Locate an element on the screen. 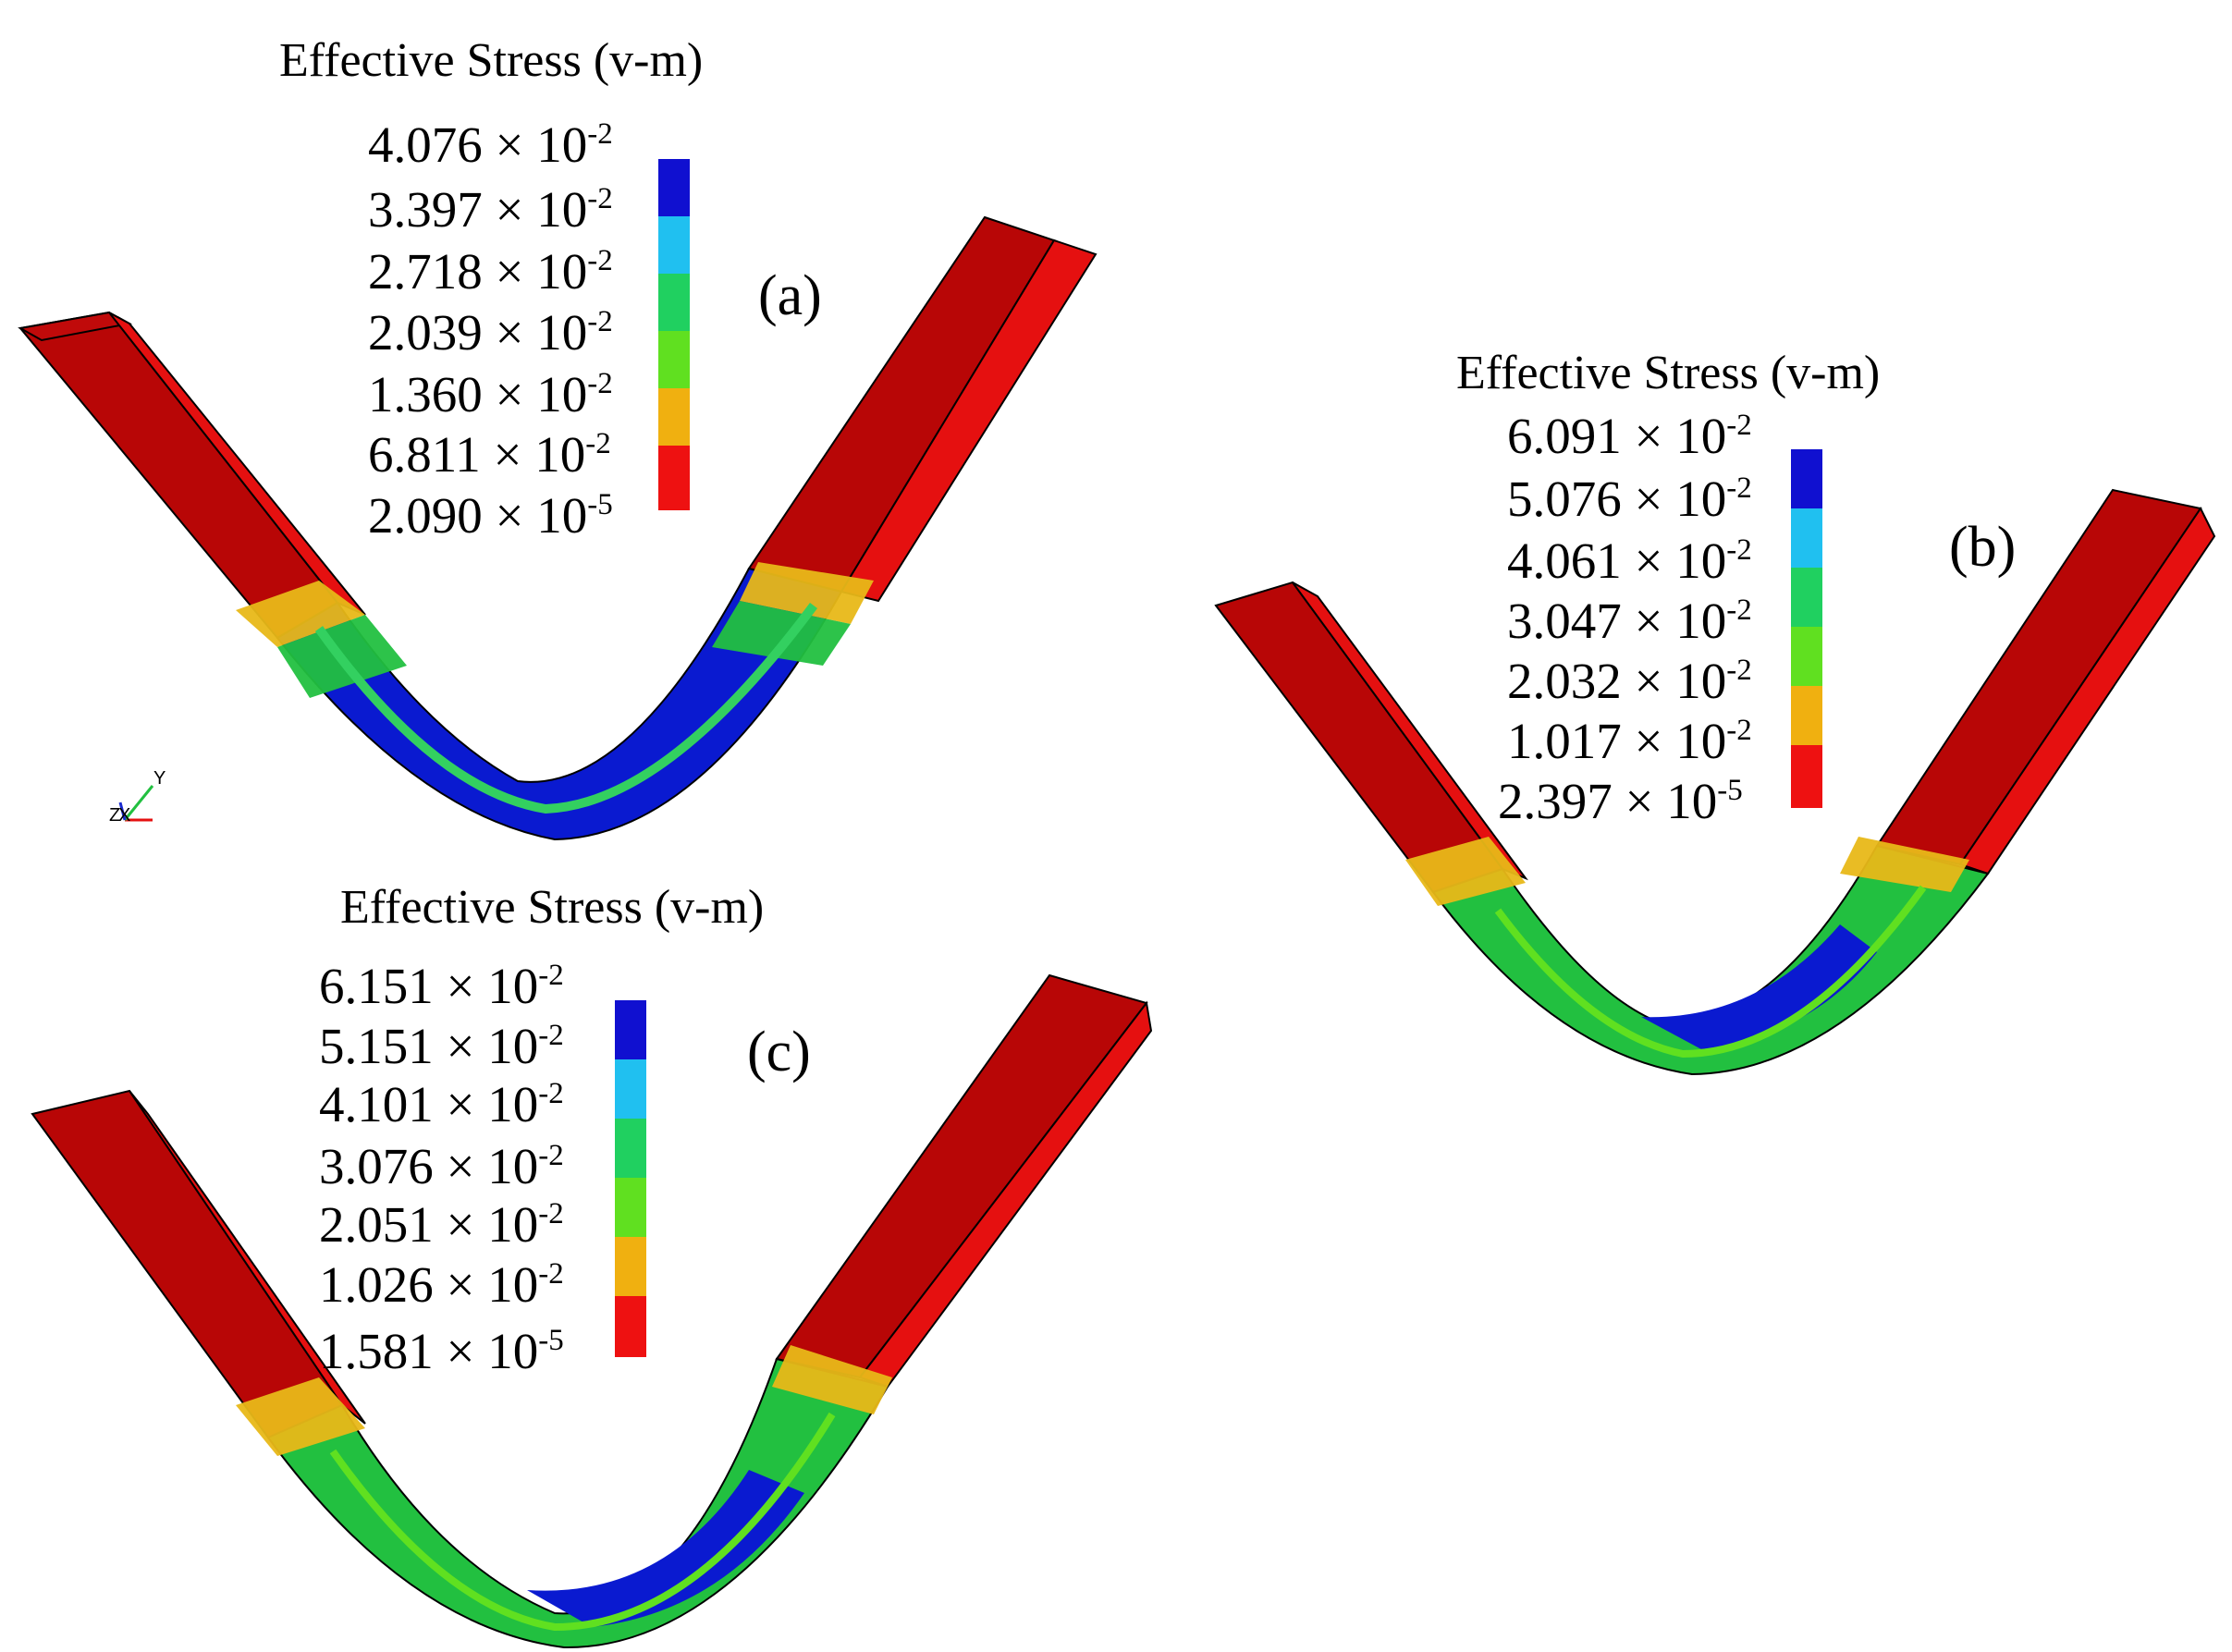 The height and width of the screenshot is (1652, 2232). panel-label-b: (b) is located at coordinates (1983, 547).